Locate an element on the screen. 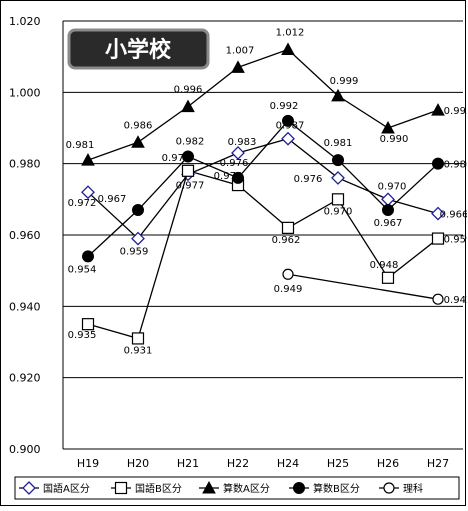 The image size is (468, 511). title-badge-box is located at coordinates (138, 49).